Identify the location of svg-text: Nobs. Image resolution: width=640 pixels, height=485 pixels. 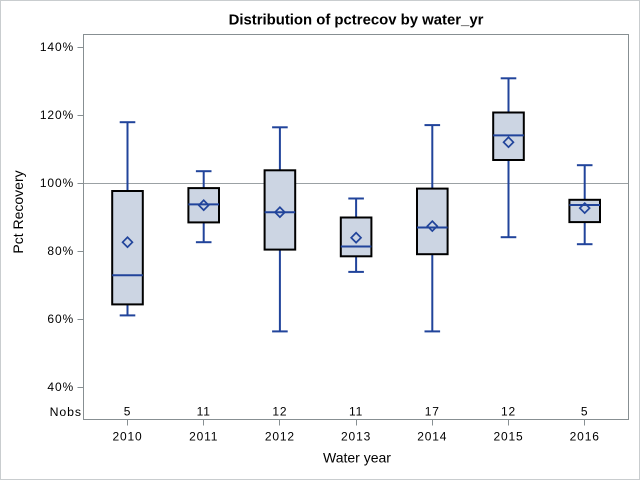
(66, 412).